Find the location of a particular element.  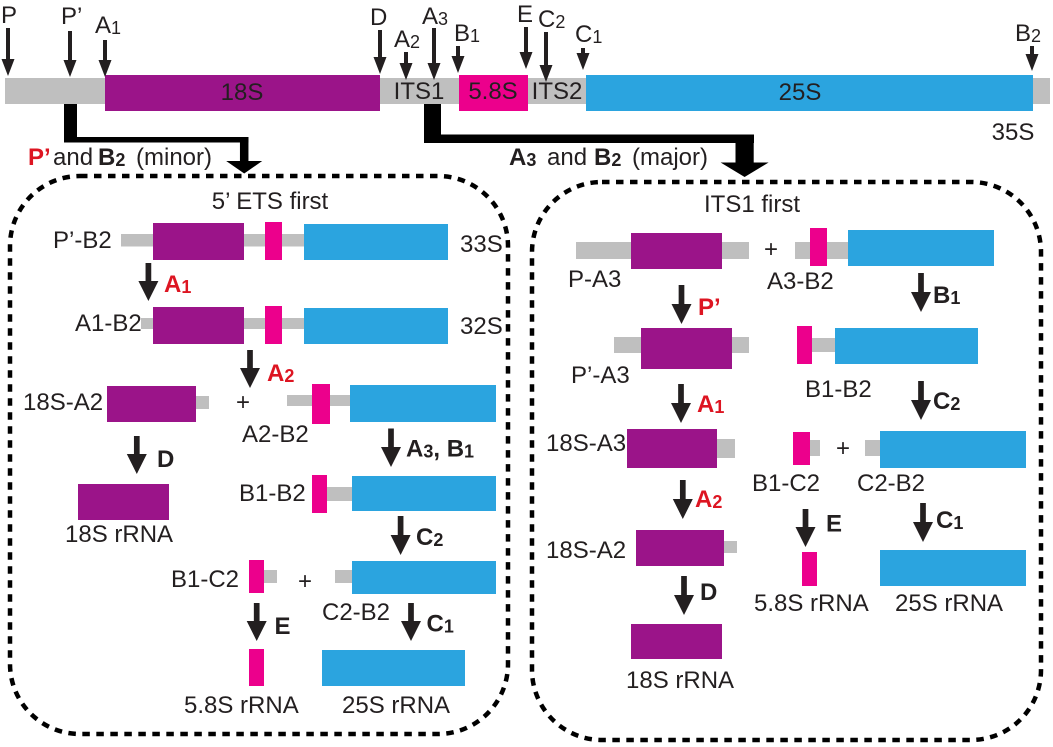

svg-text: 5’ ETS first is located at coordinates (270, 201).